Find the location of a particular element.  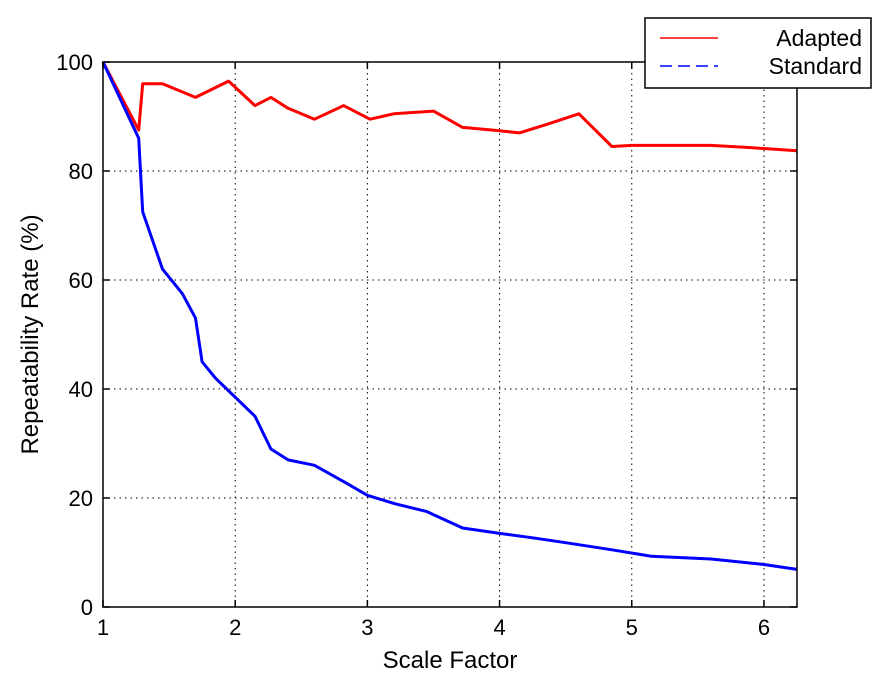

legend: Adapted Standard is located at coordinates (758, 53).